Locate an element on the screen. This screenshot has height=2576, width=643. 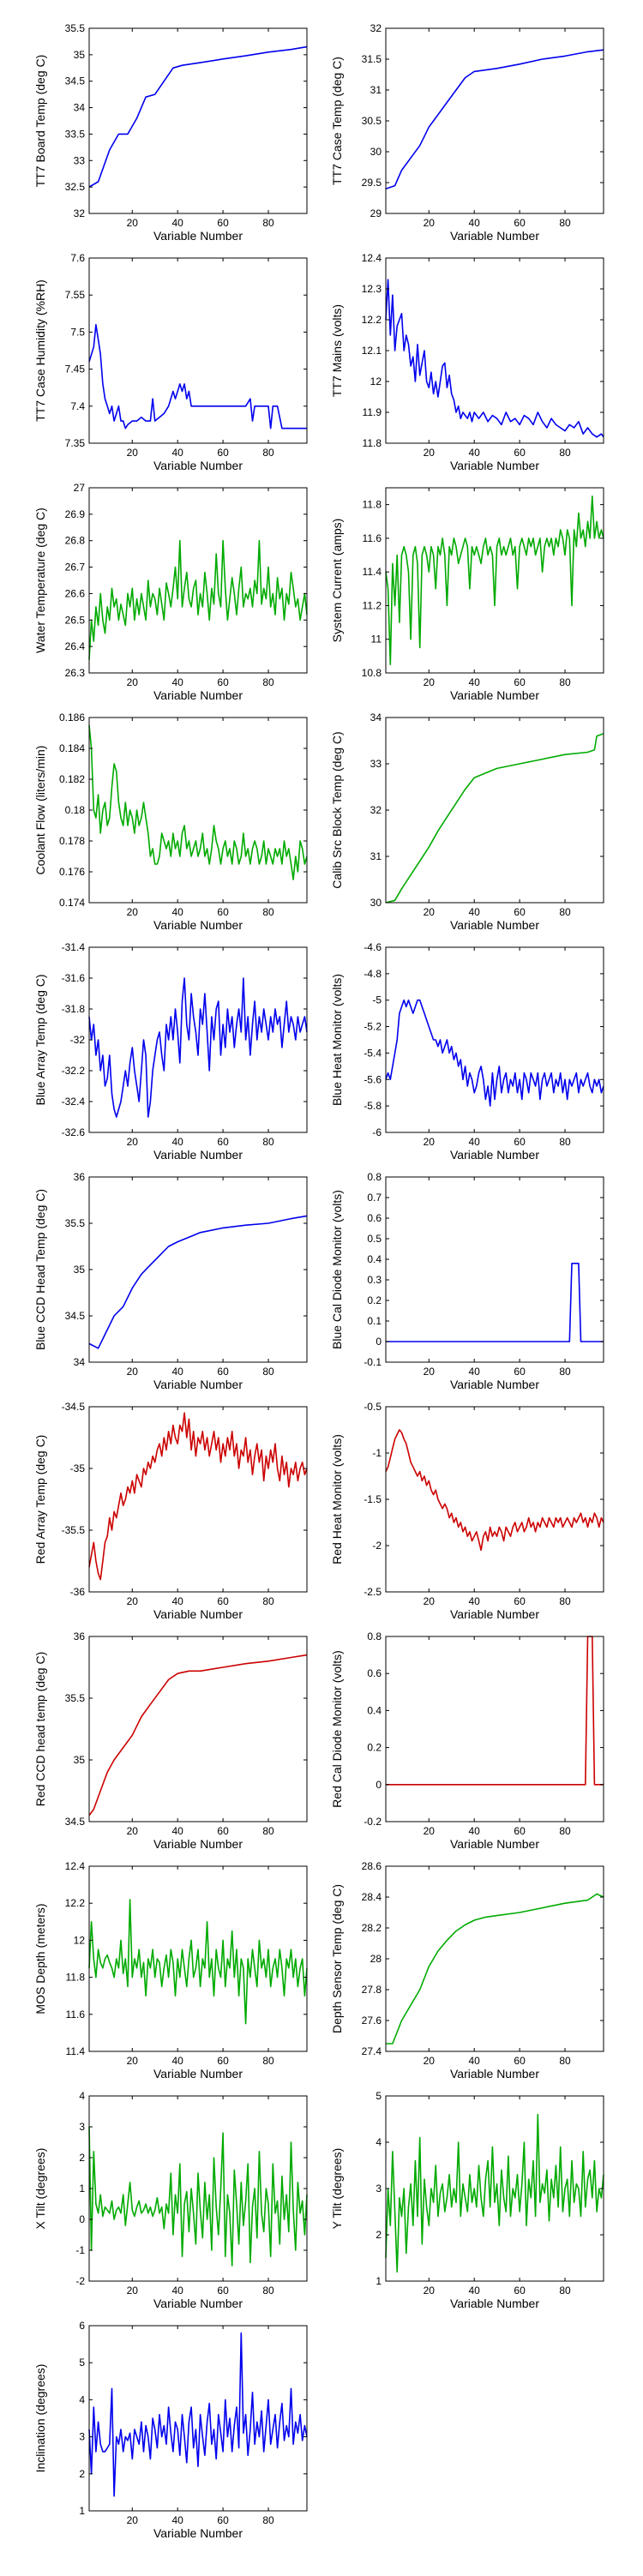
y-tick-label: 0.184 is located at coordinates (72, 748).